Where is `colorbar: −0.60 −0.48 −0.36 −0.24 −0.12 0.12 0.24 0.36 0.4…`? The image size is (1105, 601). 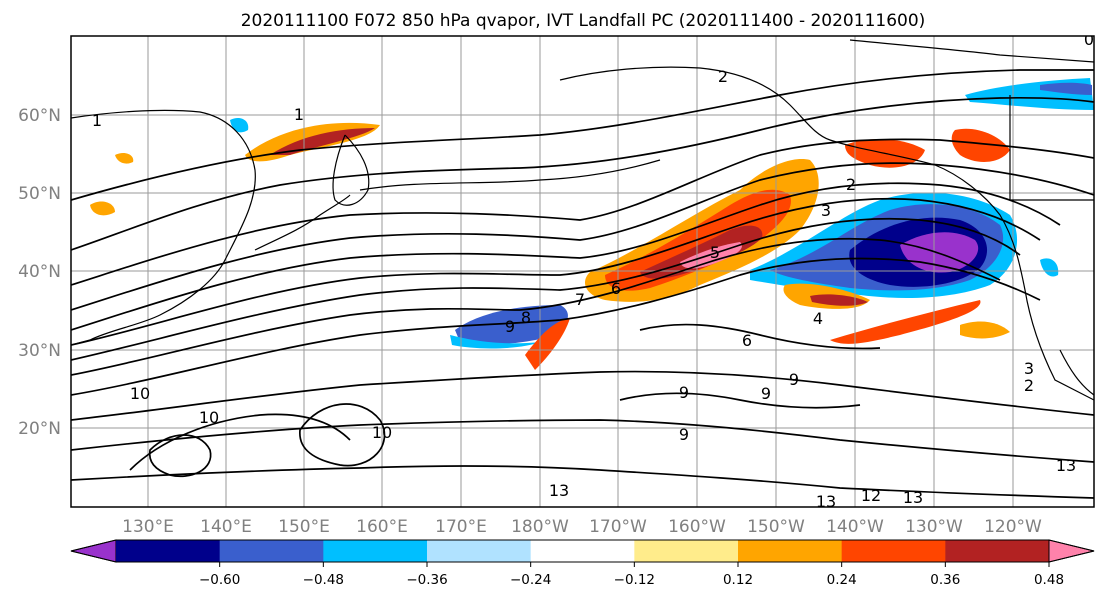 colorbar: −0.60 −0.48 −0.36 −0.24 −0.12 0.12 0.24 0.36 0.4… is located at coordinates (582, 563).